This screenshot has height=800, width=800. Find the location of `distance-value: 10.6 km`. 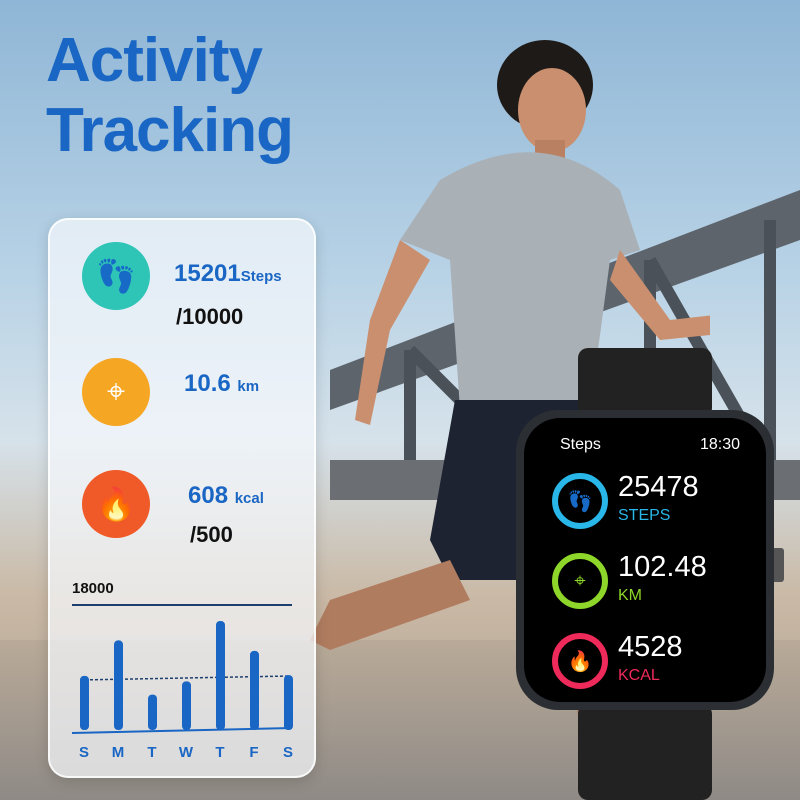

distance-value: 10.6 km is located at coordinates (222, 383).